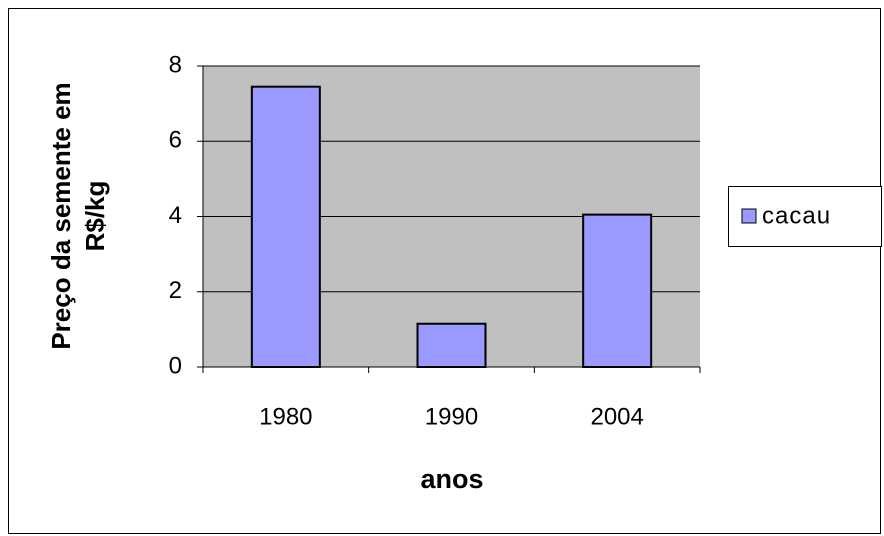 This screenshot has width=884, height=536. I want to click on y-tick-label: 2, so click(175, 290).